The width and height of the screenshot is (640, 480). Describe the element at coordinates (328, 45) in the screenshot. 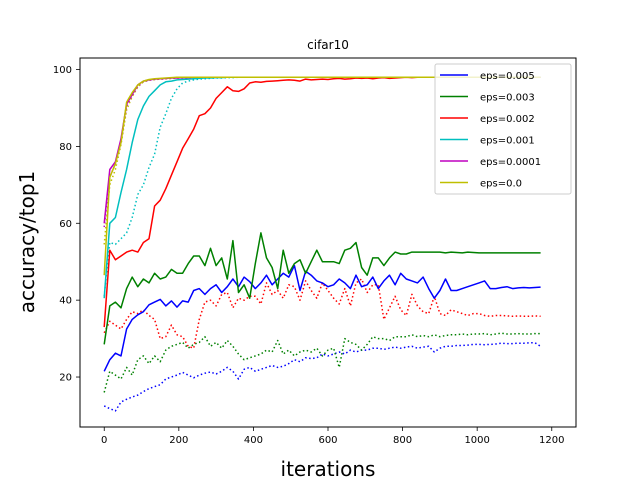

I see `chart-title: cifar10` at that location.